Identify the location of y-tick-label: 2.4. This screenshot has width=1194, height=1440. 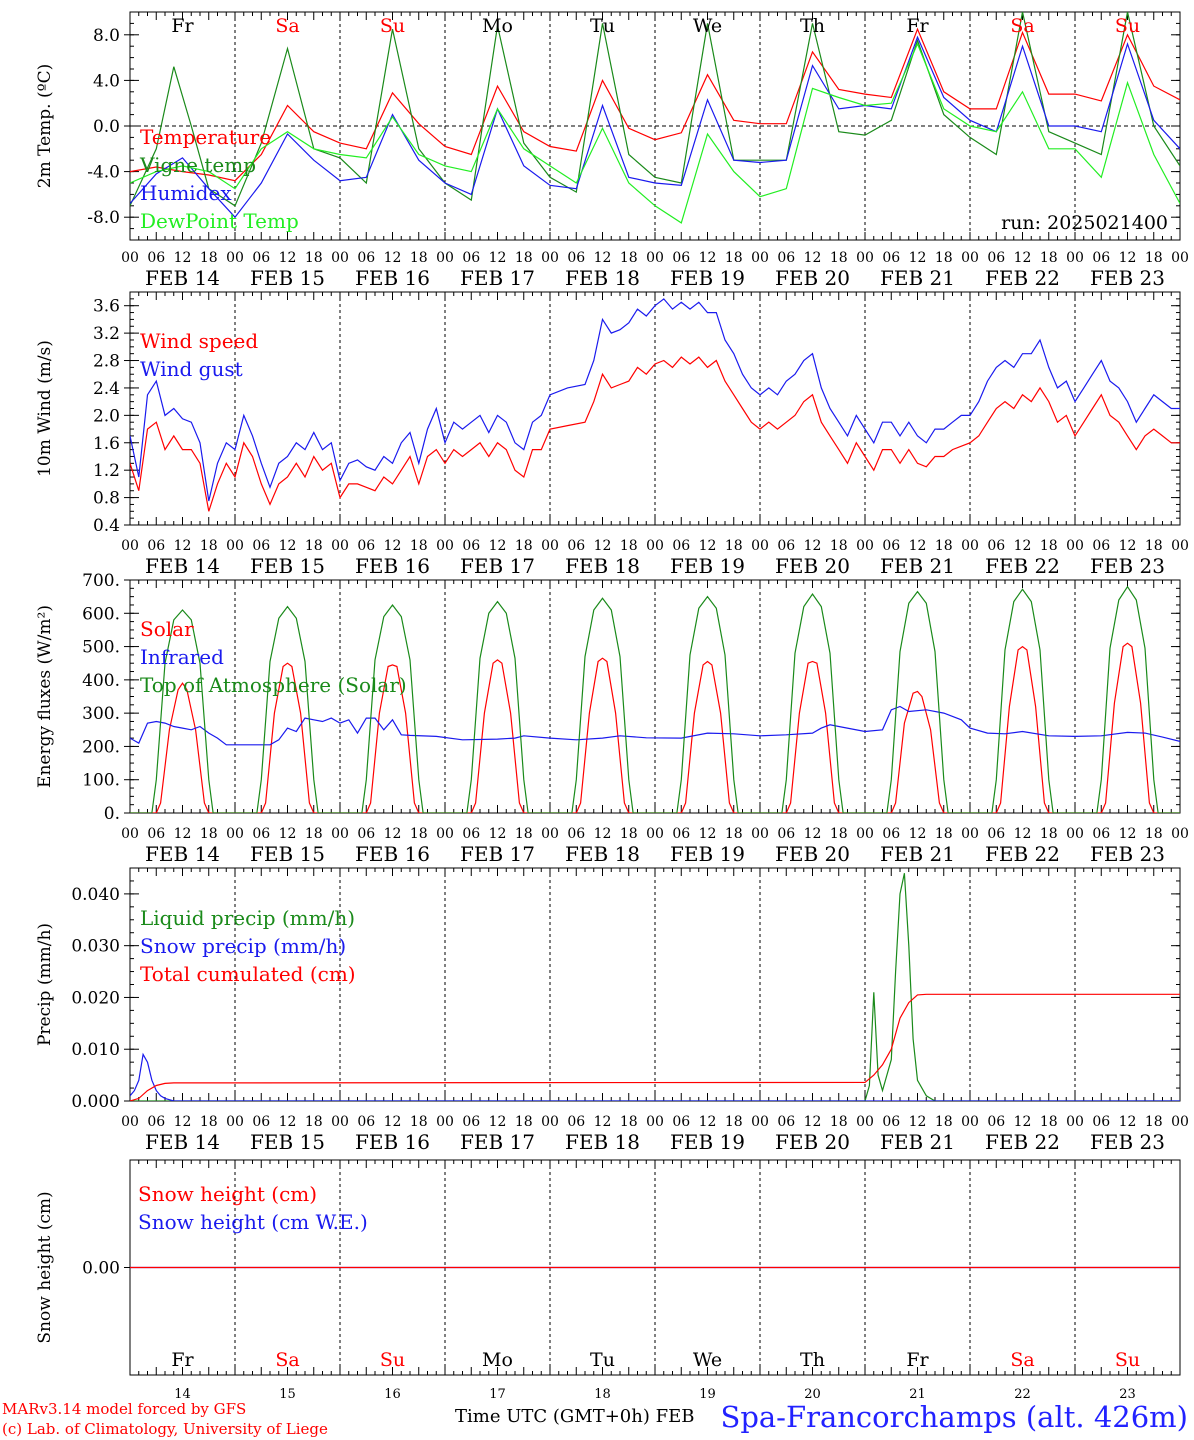
(106, 389).